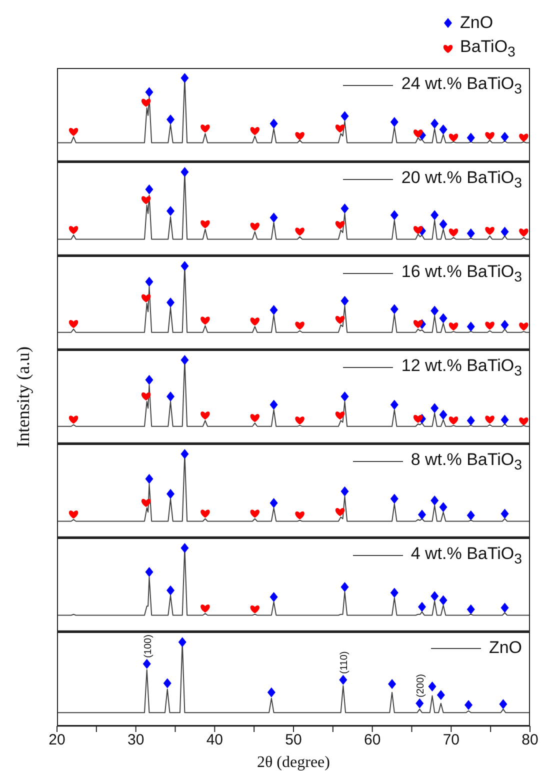 The image size is (550, 771). What do you see at coordinates (293, 740) in the screenshot?
I see `x-tick-label: 50` at bounding box center [293, 740].